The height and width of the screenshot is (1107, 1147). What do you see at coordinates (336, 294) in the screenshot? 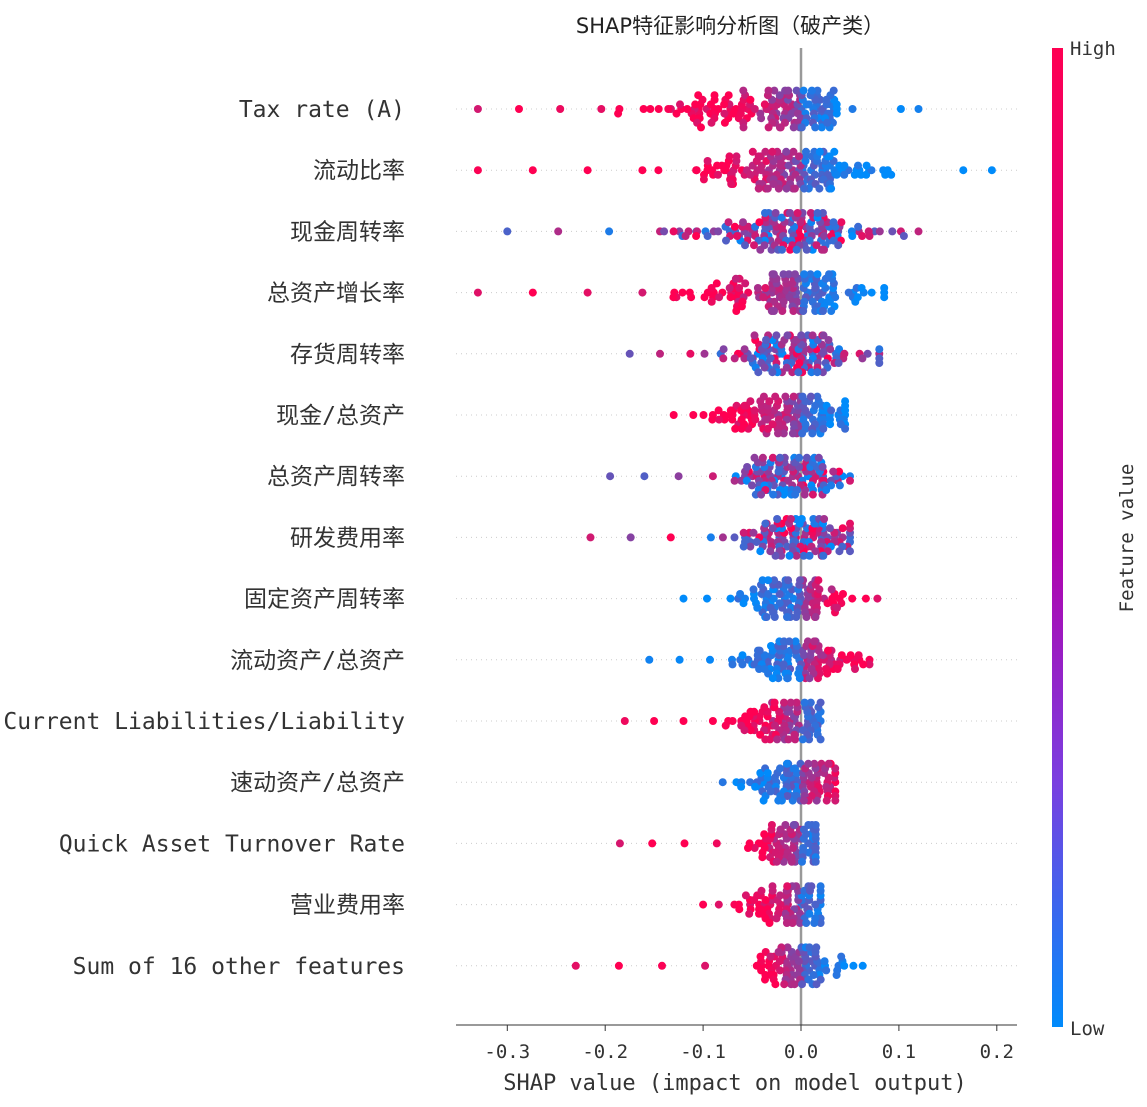
I see `feature-label: 总资产增长率` at bounding box center [336, 294].